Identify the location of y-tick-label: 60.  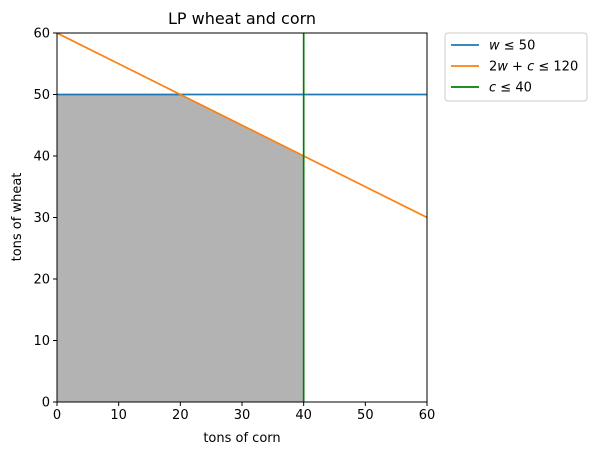
(41, 34).